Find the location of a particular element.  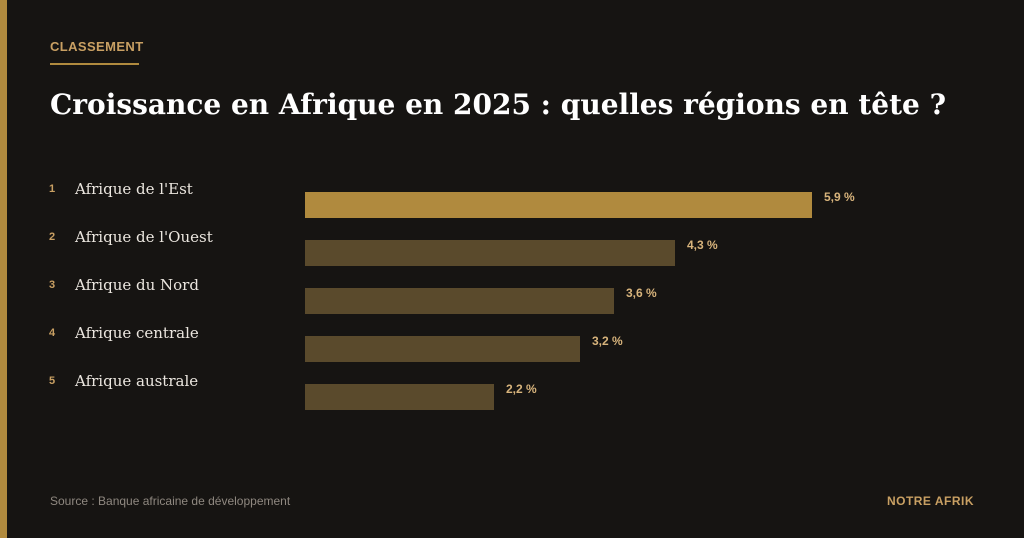

eyebrow-underline is located at coordinates (94, 64).